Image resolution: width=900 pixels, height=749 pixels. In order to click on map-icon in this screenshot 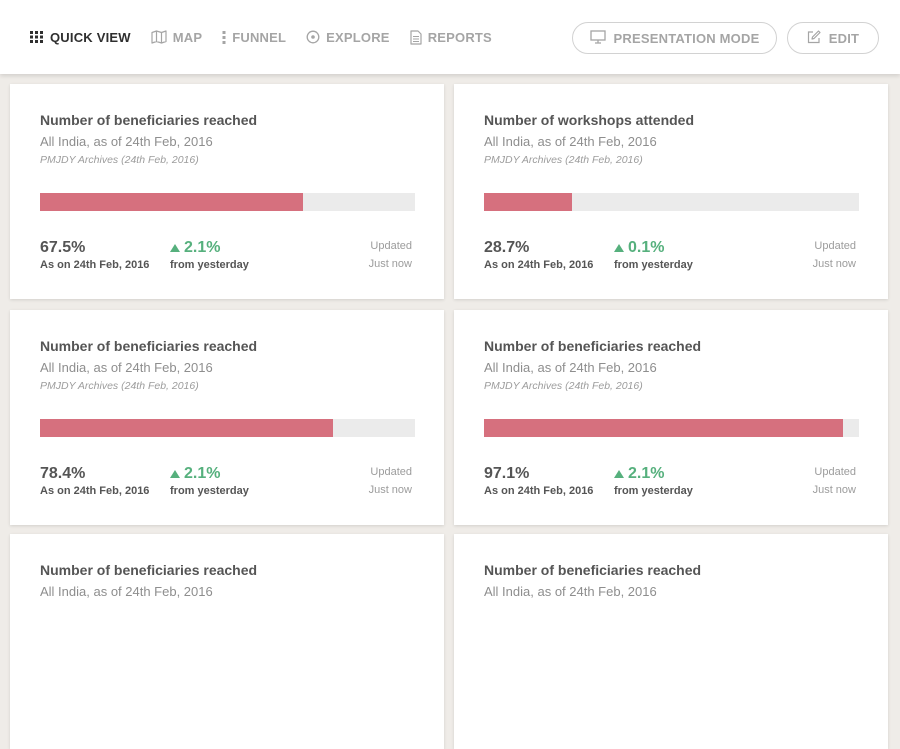, I will do `click(159, 37)`.